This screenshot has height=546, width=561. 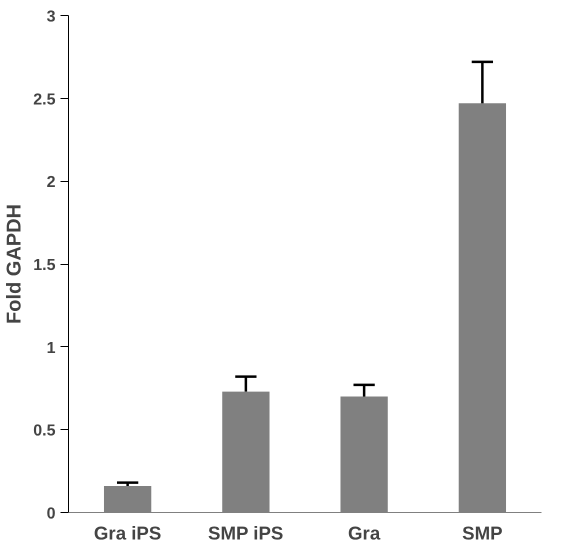 I want to click on y-tick-label: 3, so click(x=51, y=17).